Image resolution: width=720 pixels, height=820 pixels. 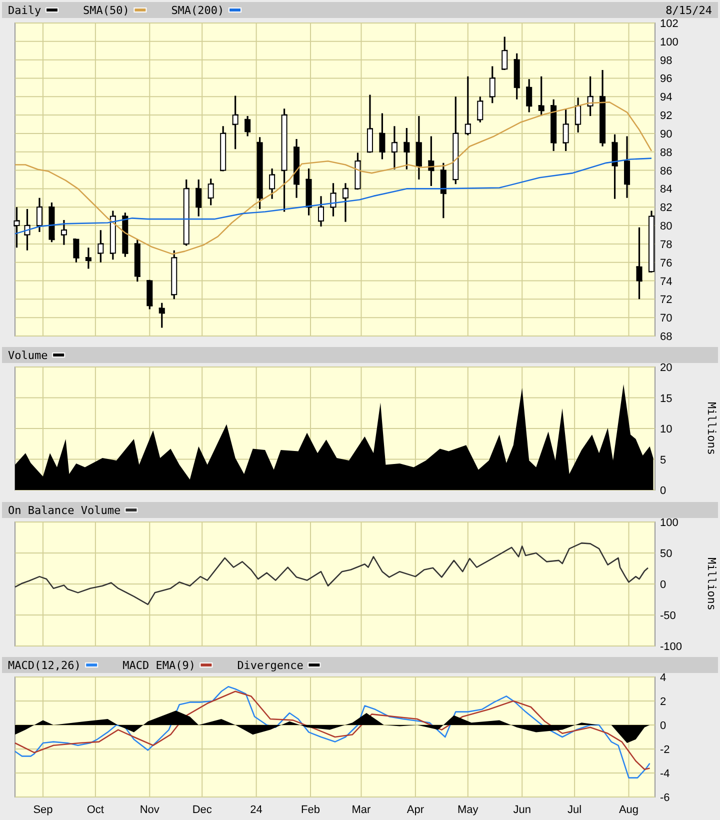 I want to click on y-tick-label: 78, so click(x=666, y=244).